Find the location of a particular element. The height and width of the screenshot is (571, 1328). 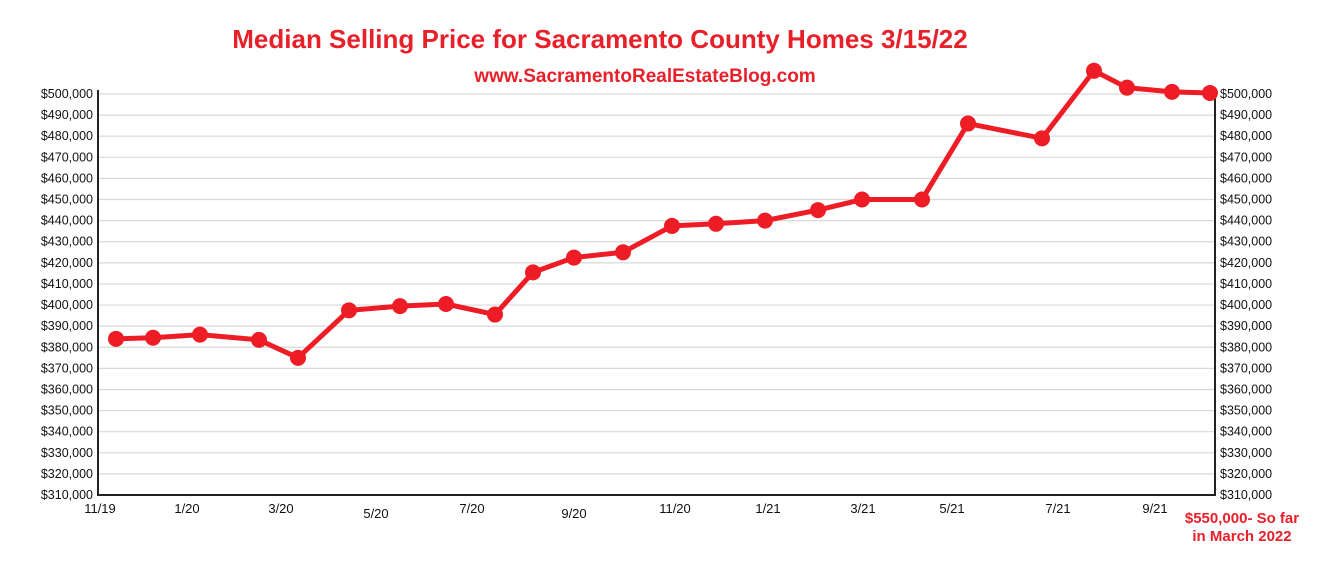

x-tick-label: 7/21 is located at coordinates (1057, 508).